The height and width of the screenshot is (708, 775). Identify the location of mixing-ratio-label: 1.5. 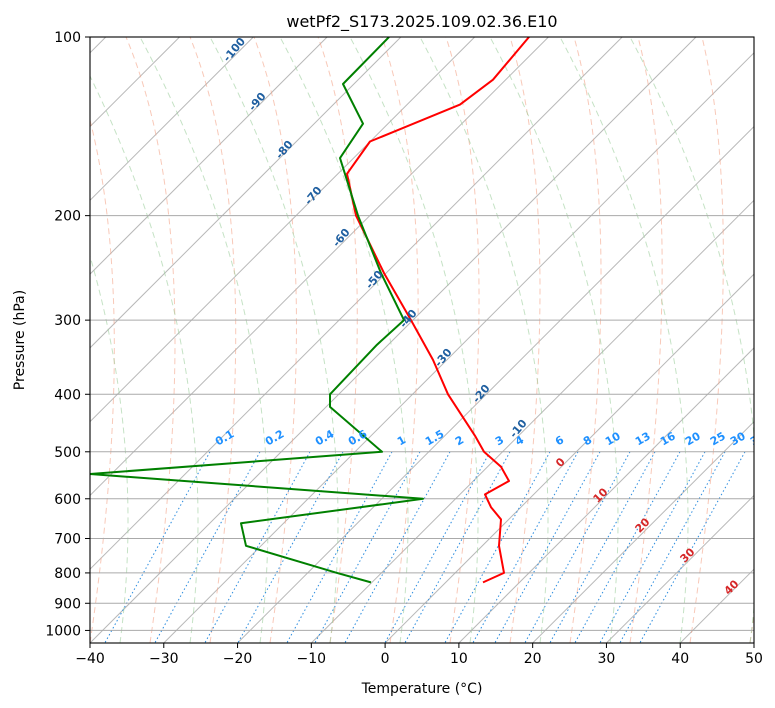
(434, 437).